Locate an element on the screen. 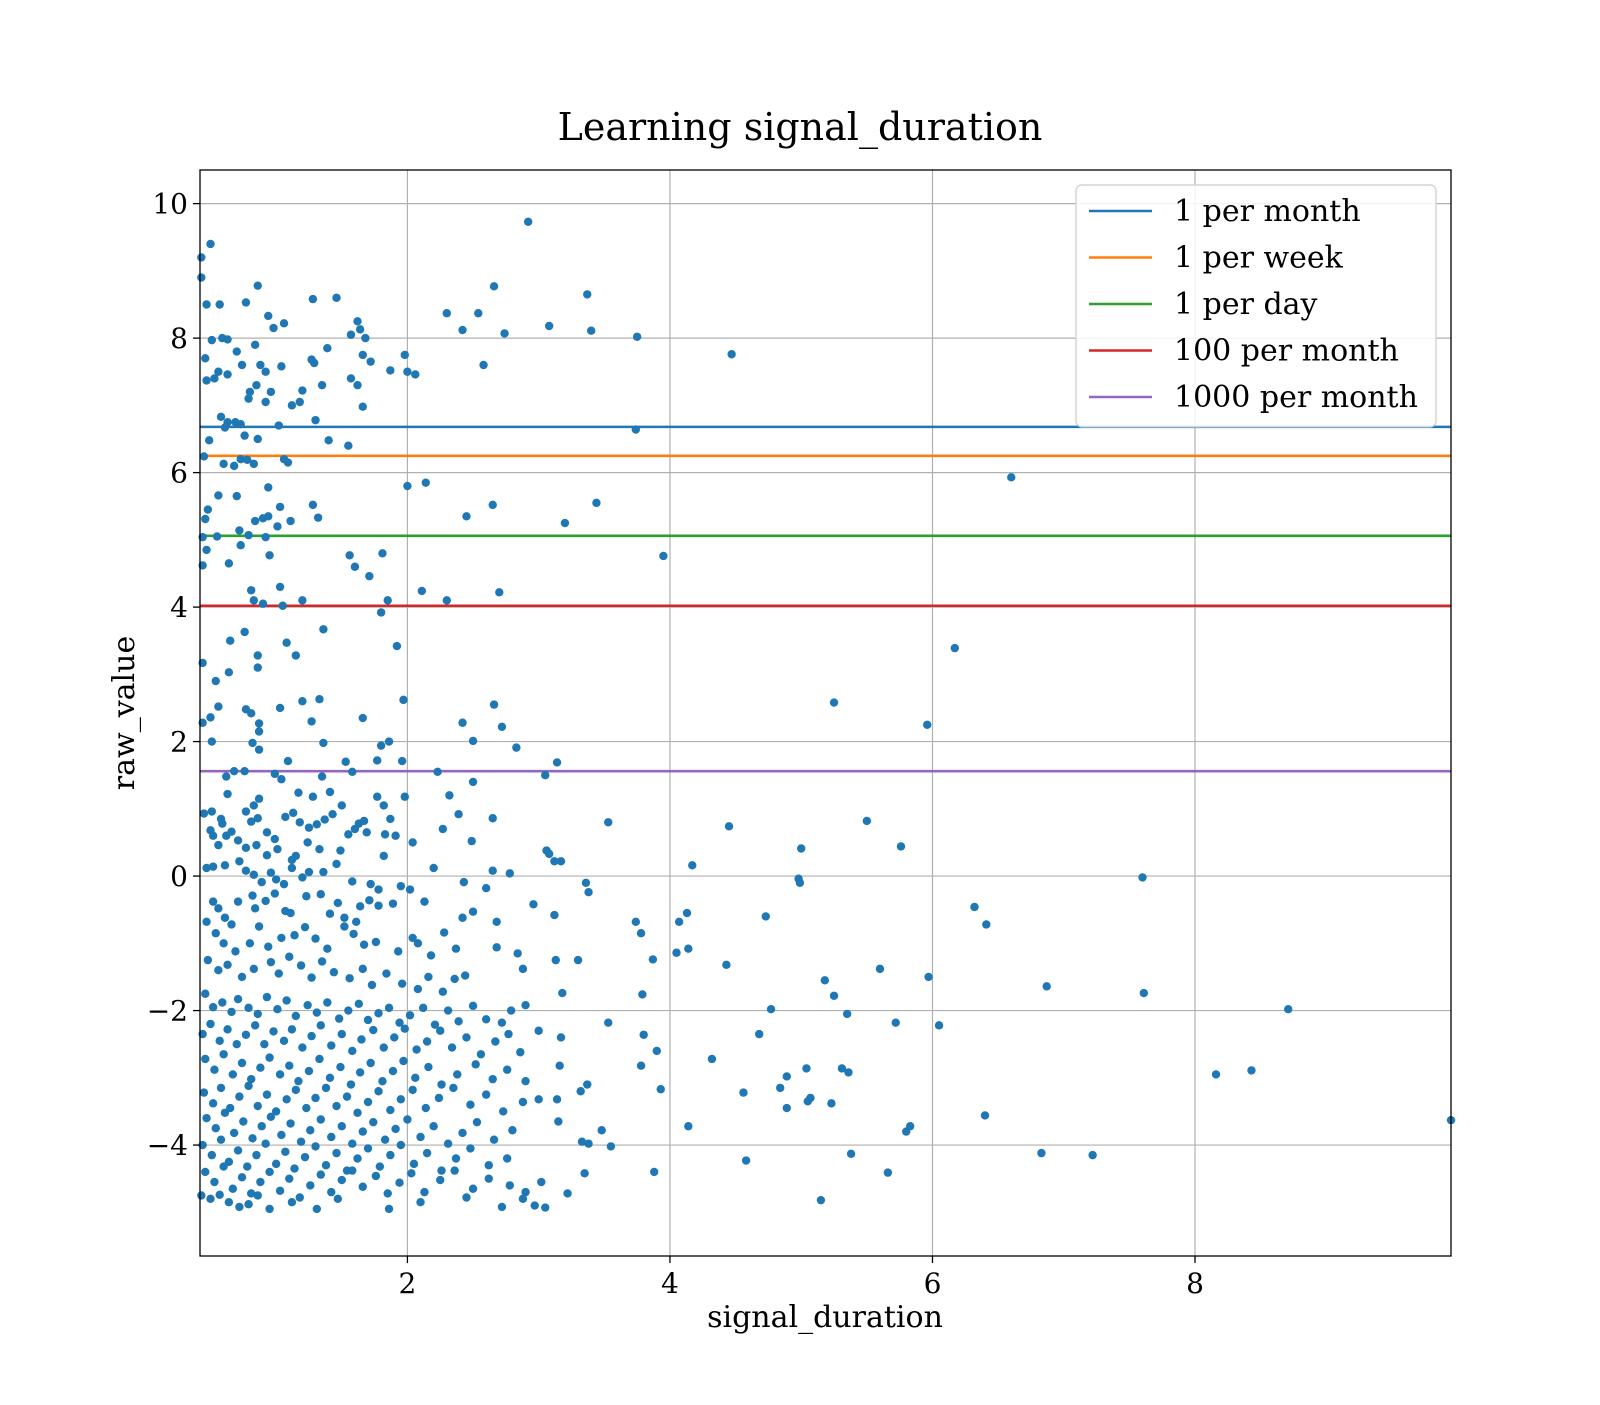 The image size is (1600, 1405). chart-title: Learning signal_duration is located at coordinates (800, 127).